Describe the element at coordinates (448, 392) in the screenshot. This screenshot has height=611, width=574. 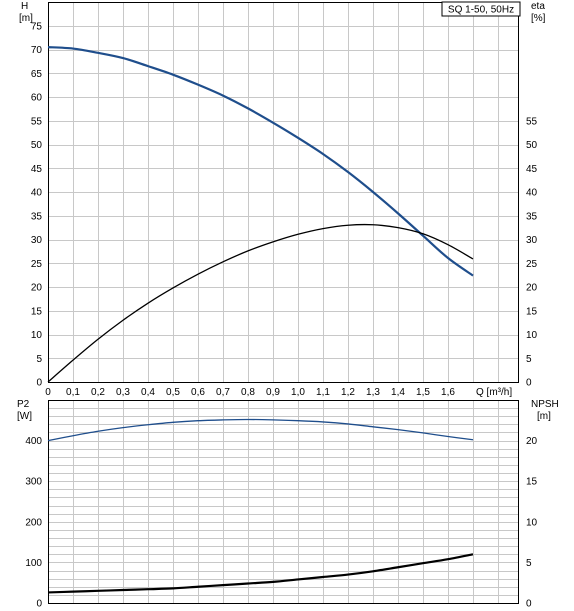
I see `x-tick-label: 1,6` at that location.